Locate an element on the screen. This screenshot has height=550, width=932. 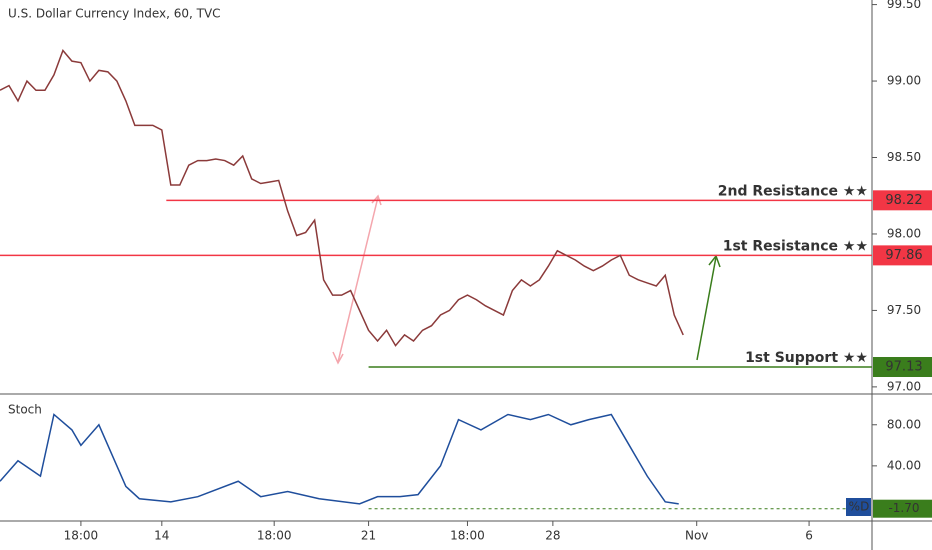
current-value-box is located at coordinates (902, 508).